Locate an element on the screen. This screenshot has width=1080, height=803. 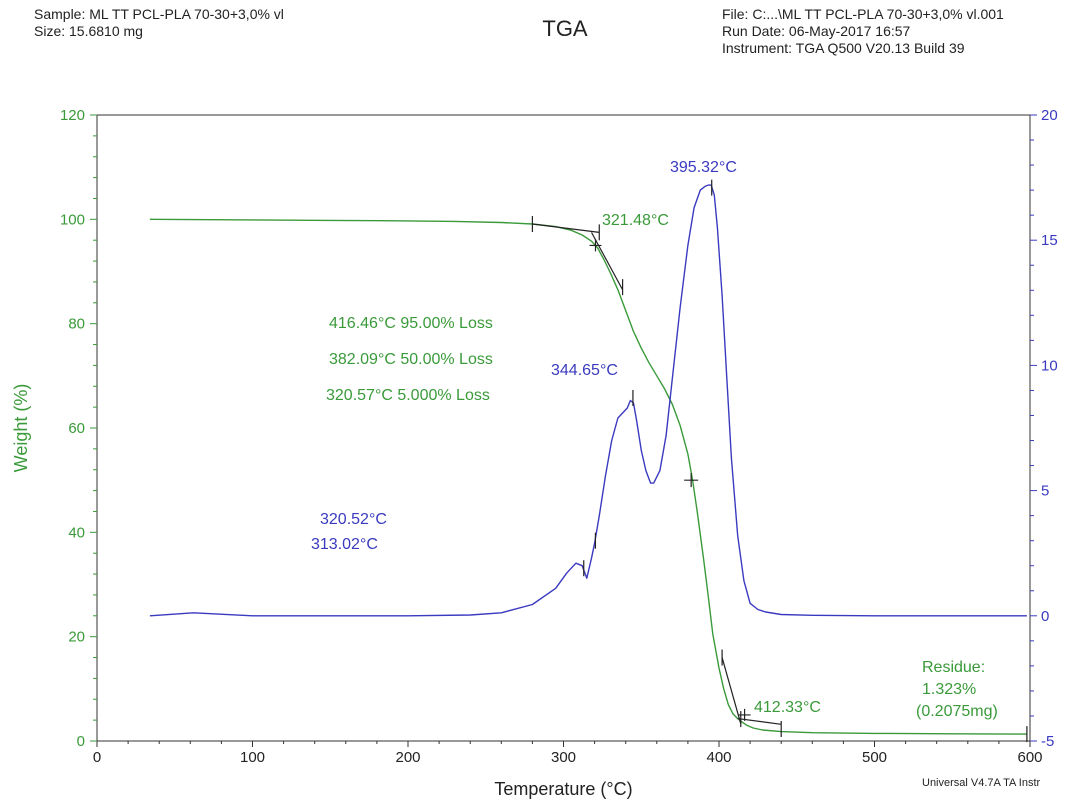
weight-annotation: Residue: is located at coordinates (953, 667).